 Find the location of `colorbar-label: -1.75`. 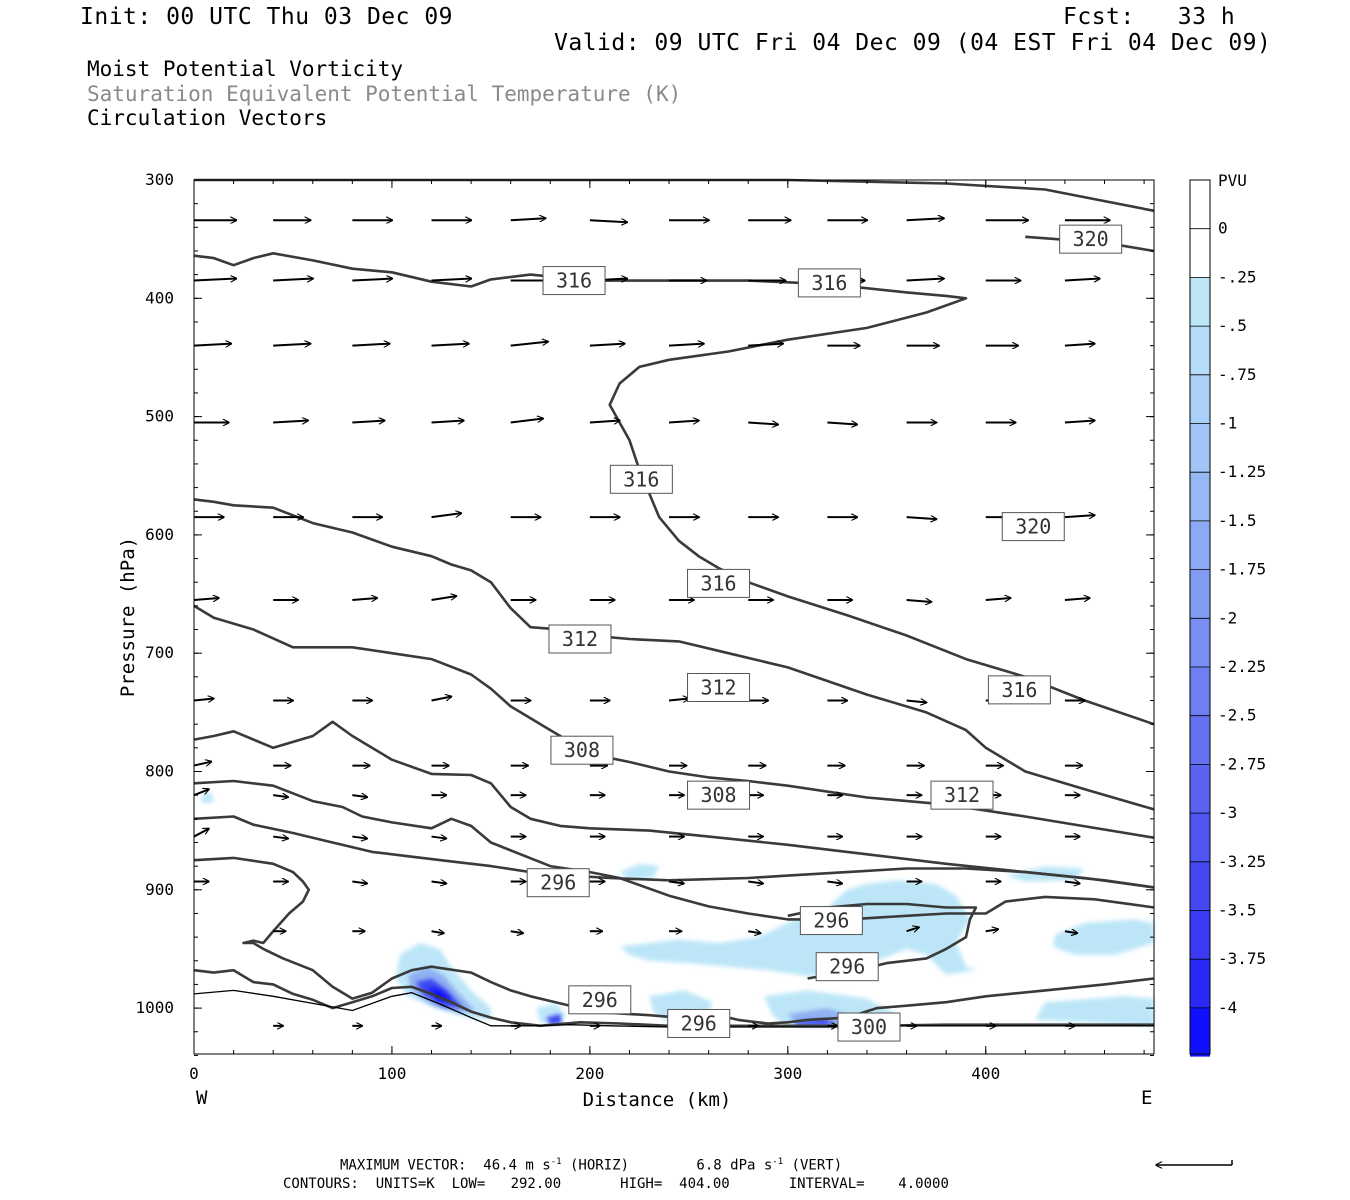

colorbar-label: -1.75 is located at coordinates (1242, 569).